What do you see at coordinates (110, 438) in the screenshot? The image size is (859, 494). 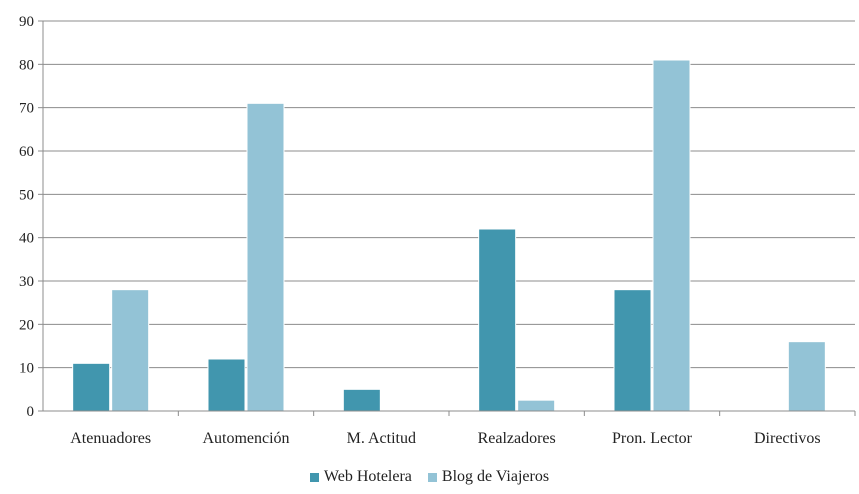 I see `x-category-label: Atenuadores` at bounding box center [110, 438].